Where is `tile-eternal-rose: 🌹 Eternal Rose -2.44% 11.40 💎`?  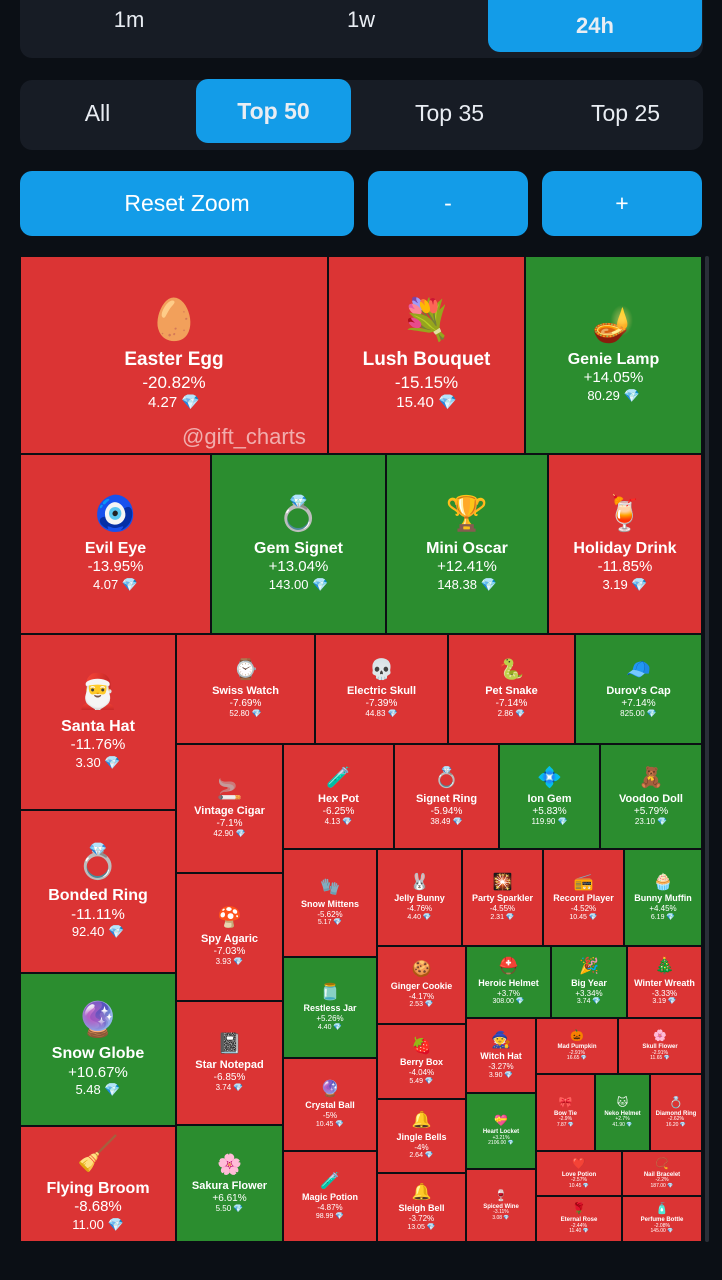 tile-eternal-rose: 🌹 Eternal Rose -2.44% 11.40 💎 is located at coordinates (579, 1219).